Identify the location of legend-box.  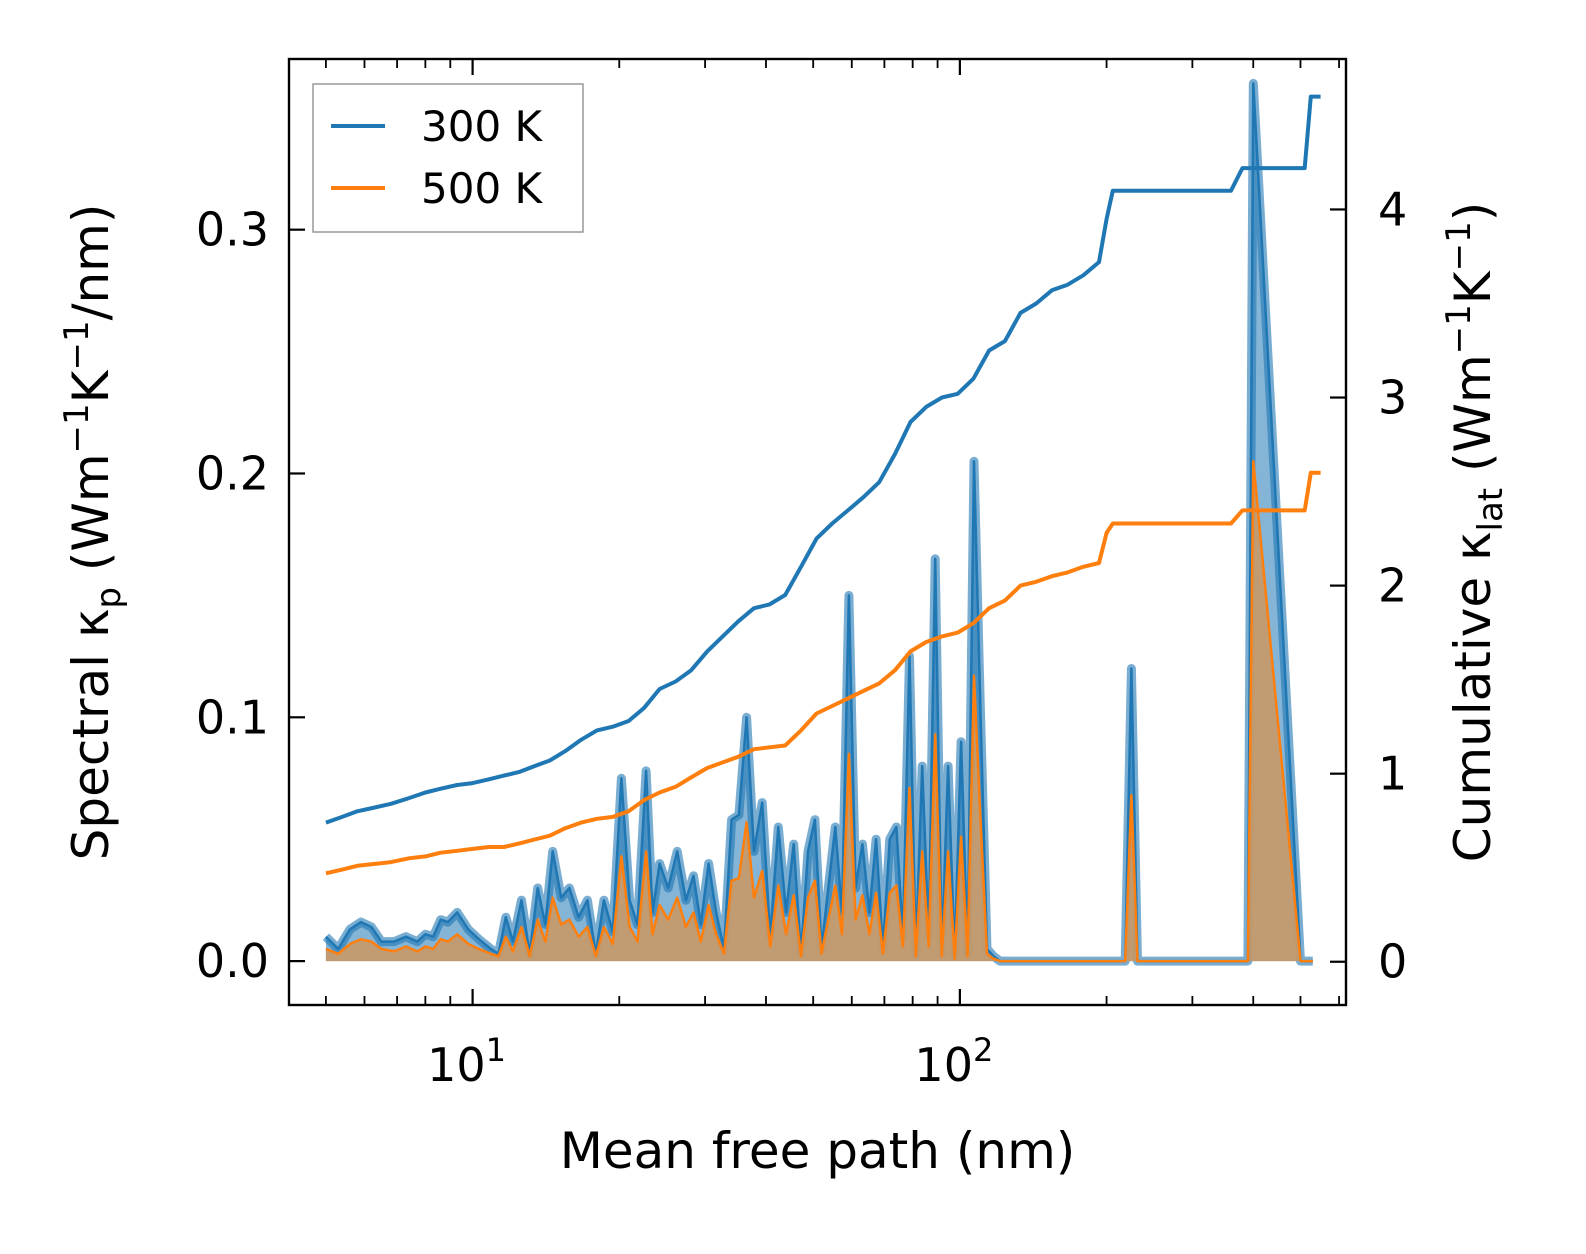
(448, 158).